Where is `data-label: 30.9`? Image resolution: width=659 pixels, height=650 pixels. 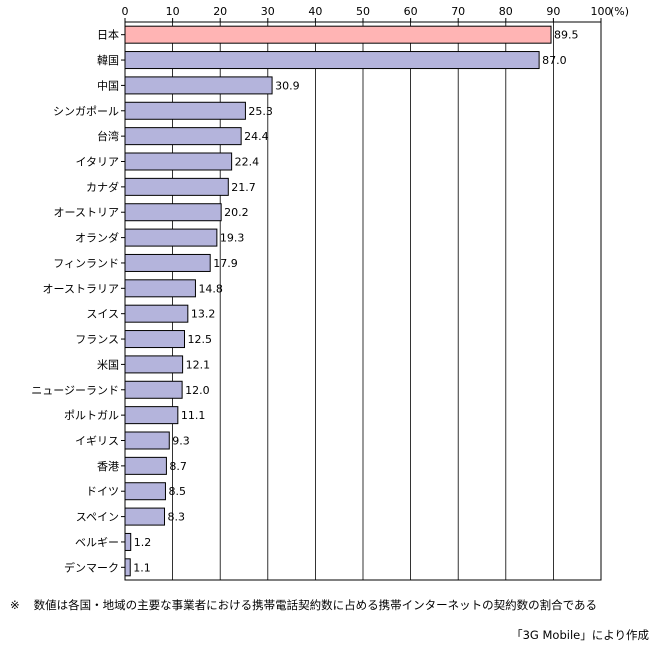
data-label: 30.9 is located at coordinates (287, 85).